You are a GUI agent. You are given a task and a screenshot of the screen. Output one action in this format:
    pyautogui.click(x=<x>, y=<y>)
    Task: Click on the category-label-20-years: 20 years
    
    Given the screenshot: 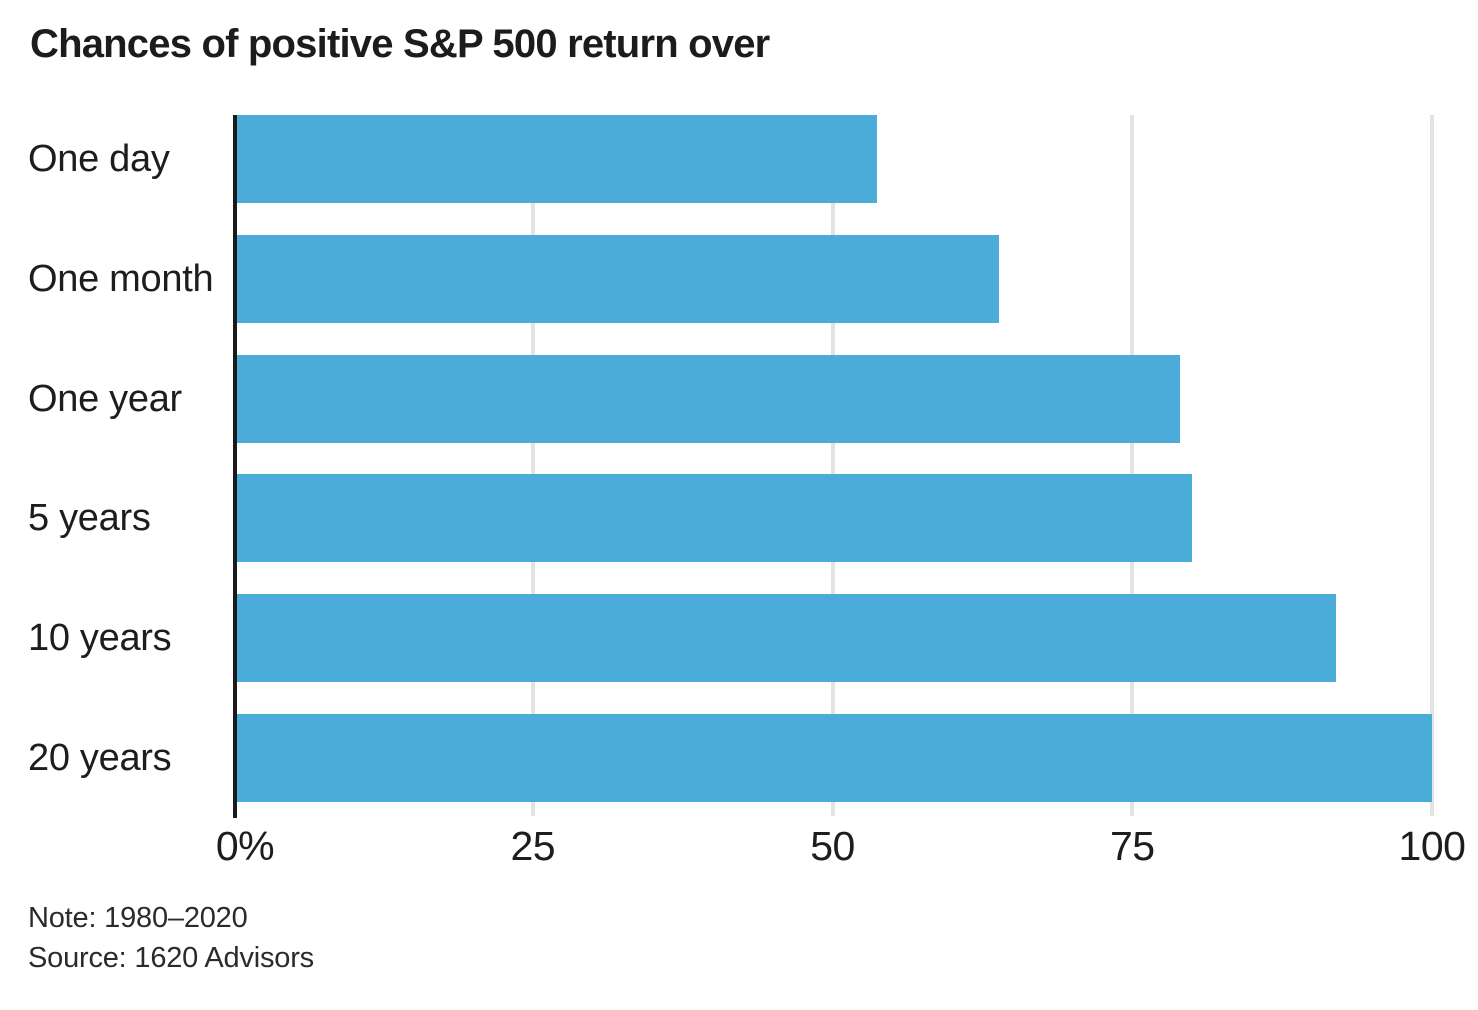 What is the action you would take?
    pyautogui.click(x=100, y=757)
    